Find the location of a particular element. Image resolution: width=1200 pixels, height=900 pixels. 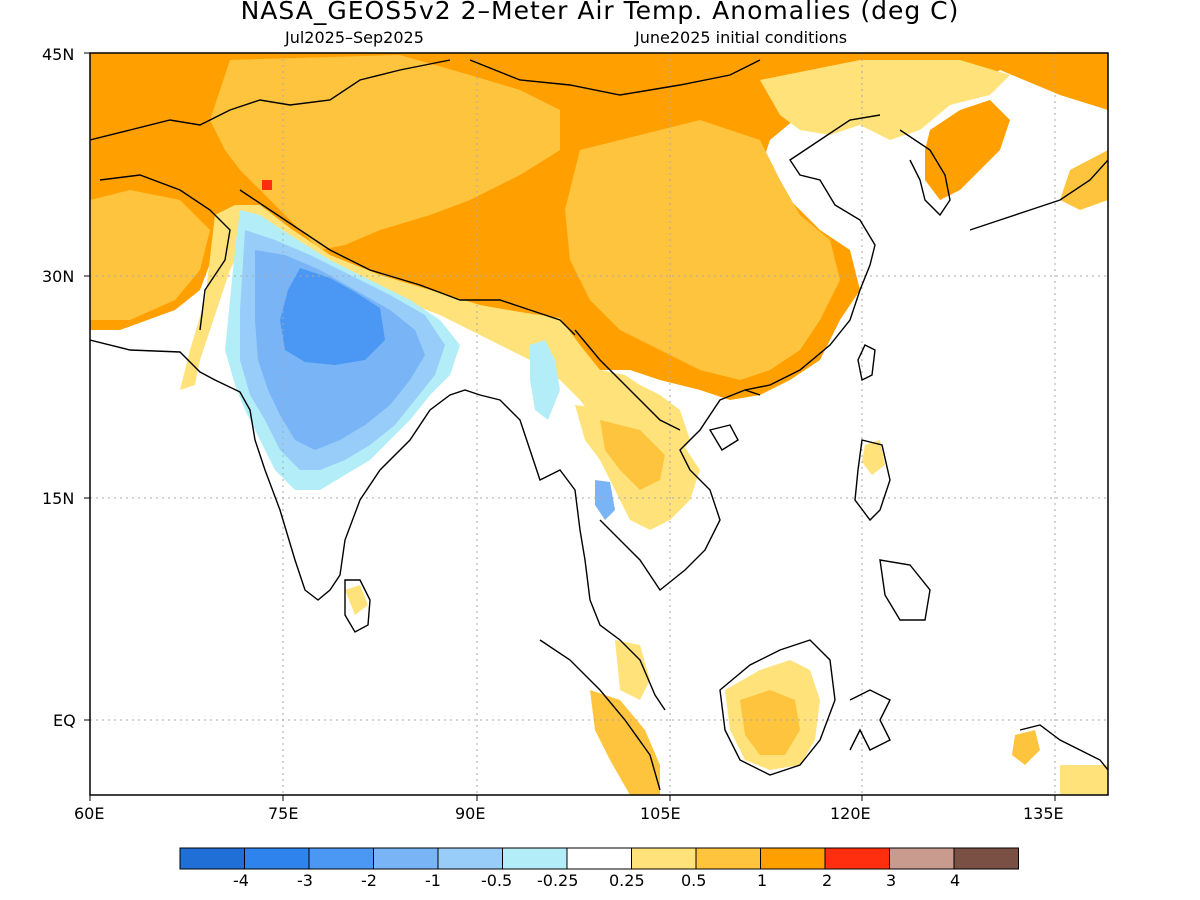

coastline-new-guinea is located at coordinates (1063, 747).